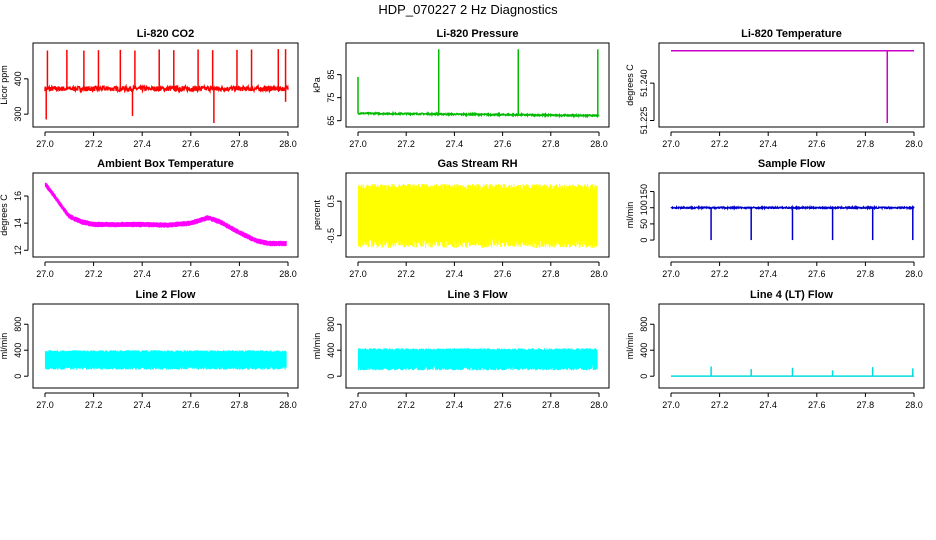  I want to click on y-axis: -0.5 0.5, so click(334, 219).